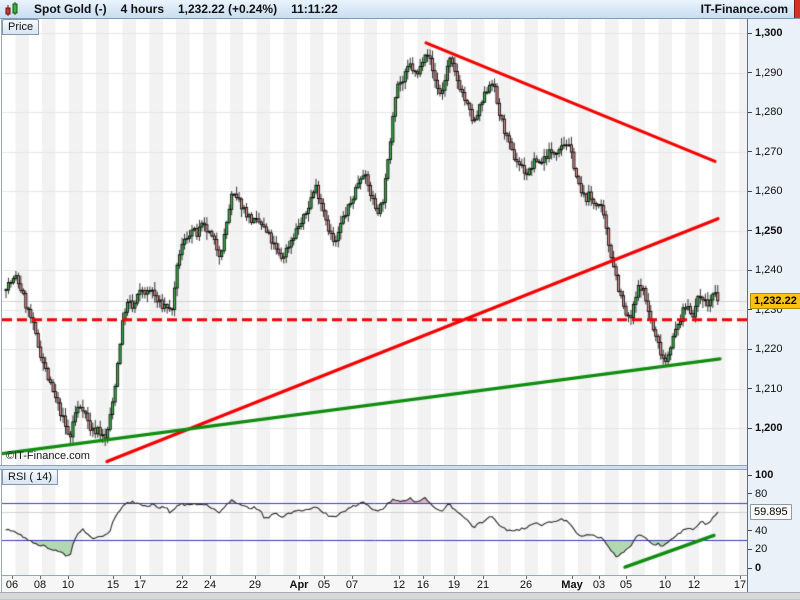 The height and width of the screenshot is (600, 800). Describe the element at coordinates (764, 475) in the screenshot. I see `rsi-axis-label: 100` at that location.